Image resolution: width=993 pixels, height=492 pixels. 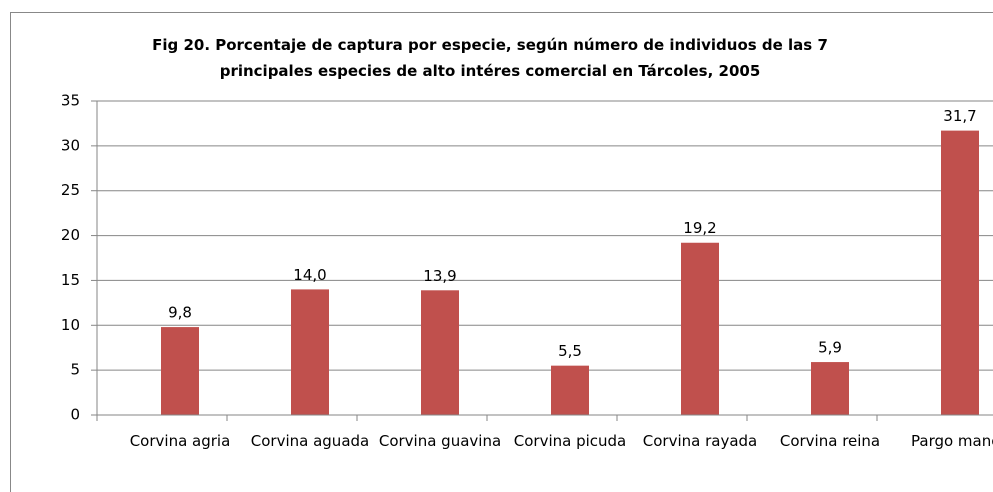 What do you see at coordinates (570, 441) in the screenshot?
I see `x-tick-label: Corvina picuda` at bounding box center [570, 441].